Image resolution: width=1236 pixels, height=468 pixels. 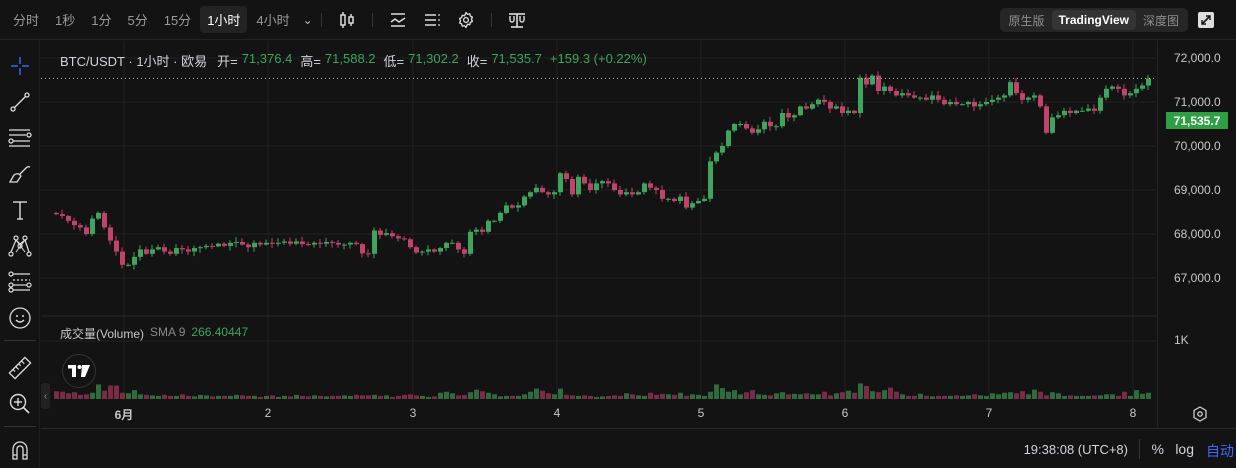 I want to click on view-mode-switch: 原生版 TradingView 深度图, so click(x=1093, y=20).